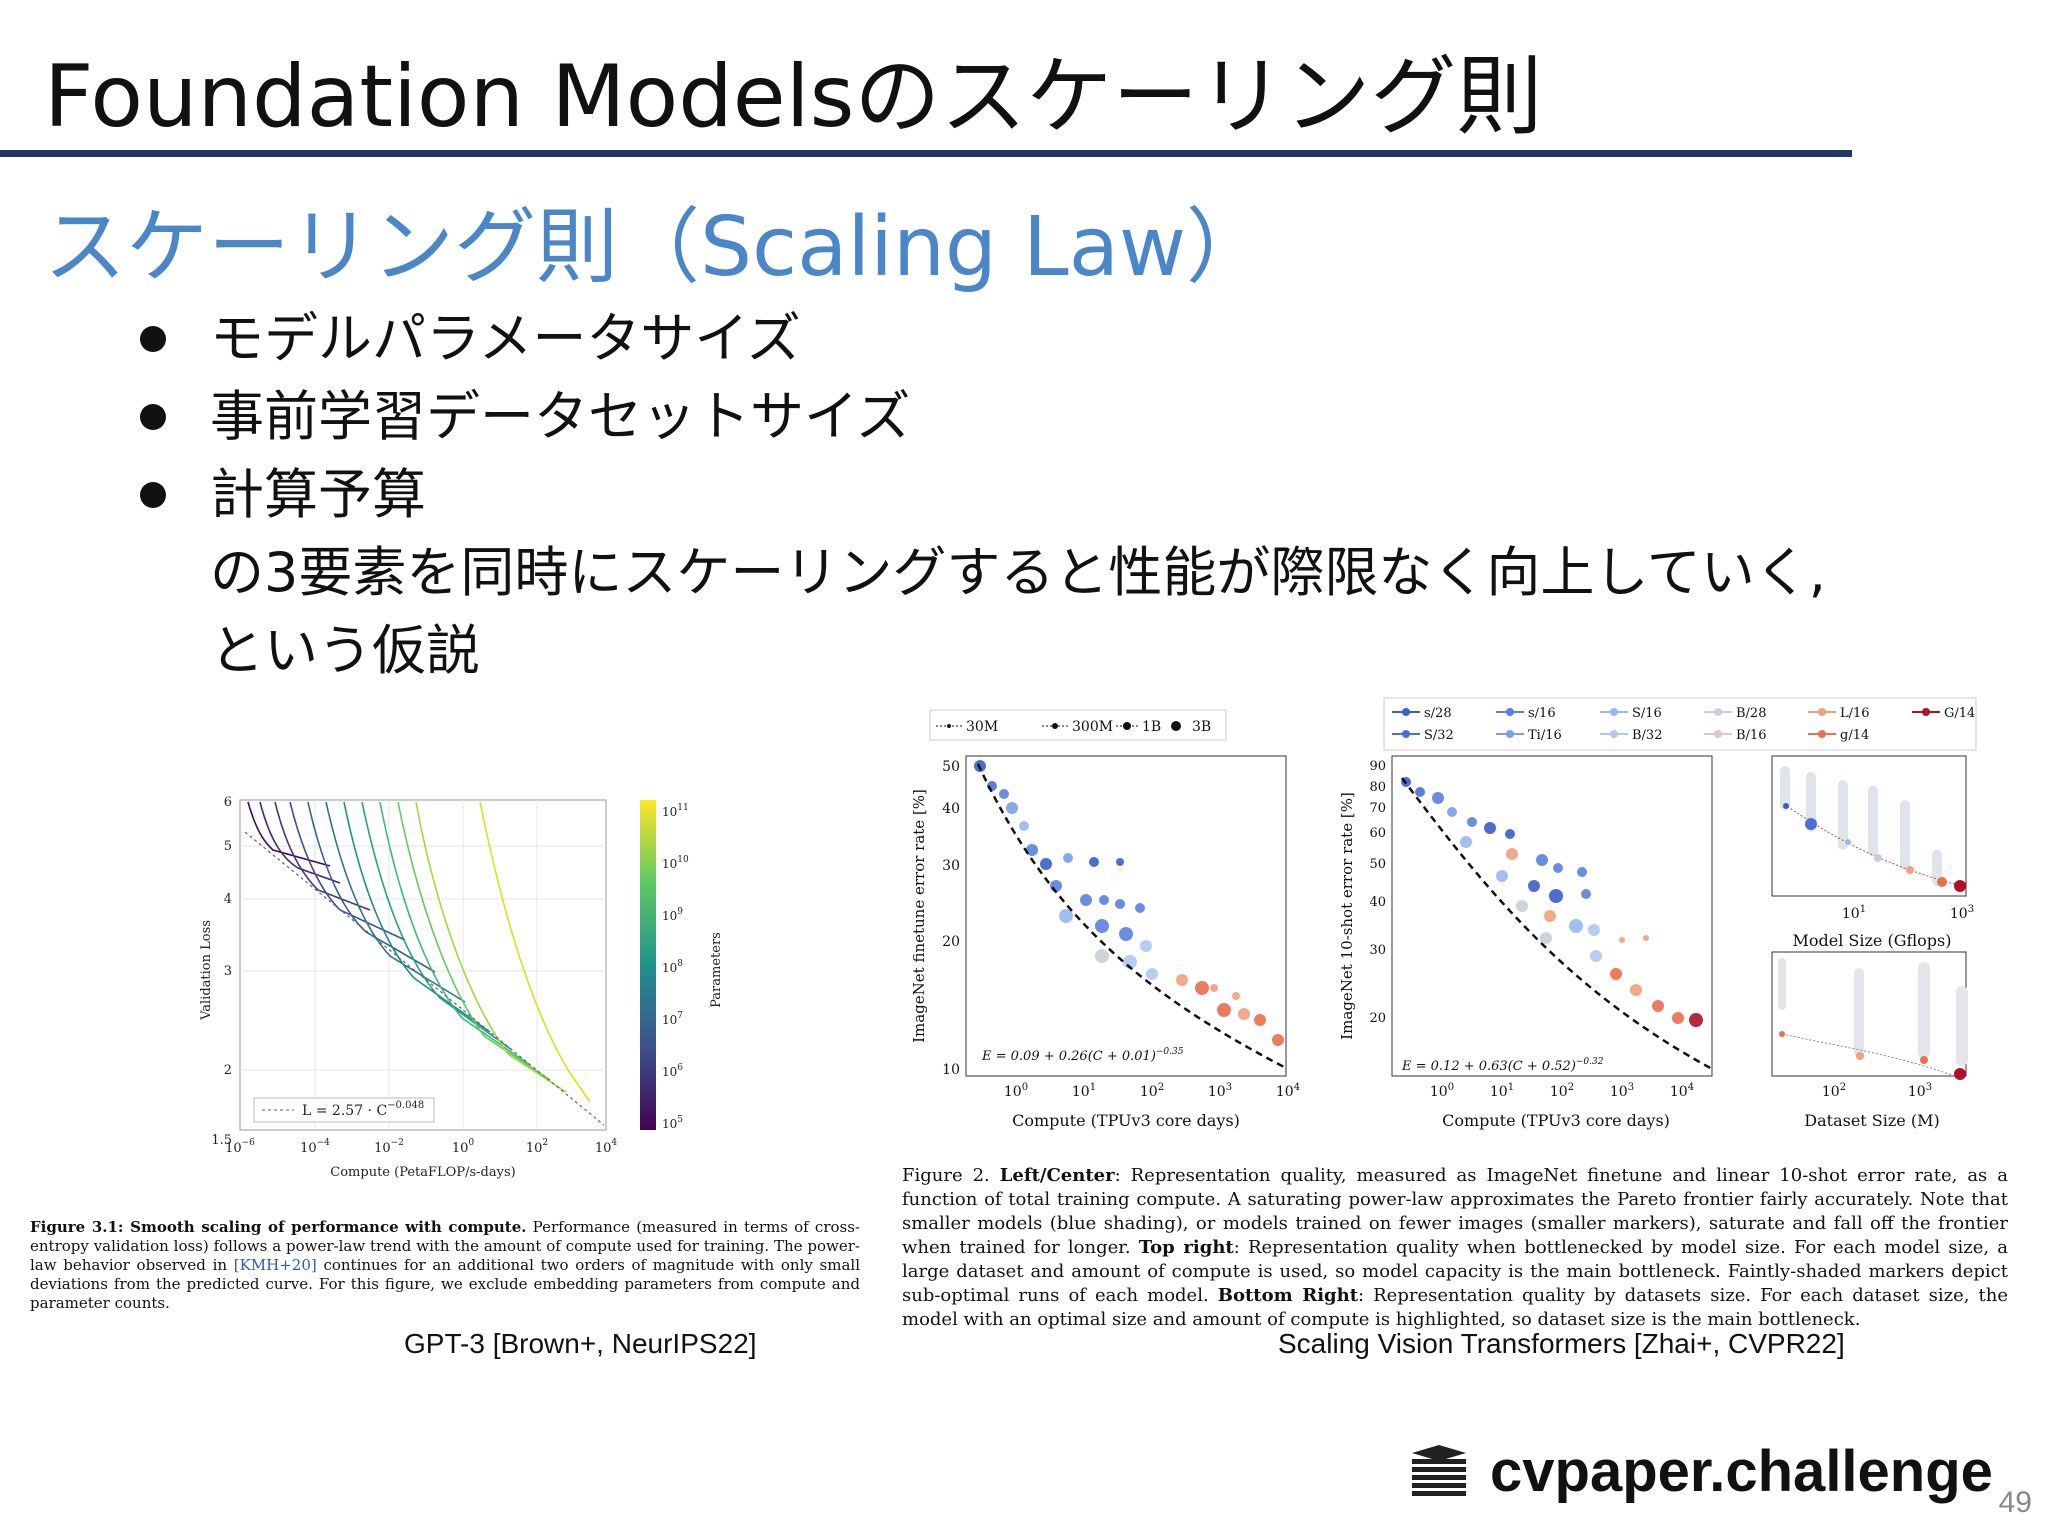 The width and height of the screenshot is (2048, 1536). I want to click on gpt3-ytick: 1.5, so click(221, 1140).